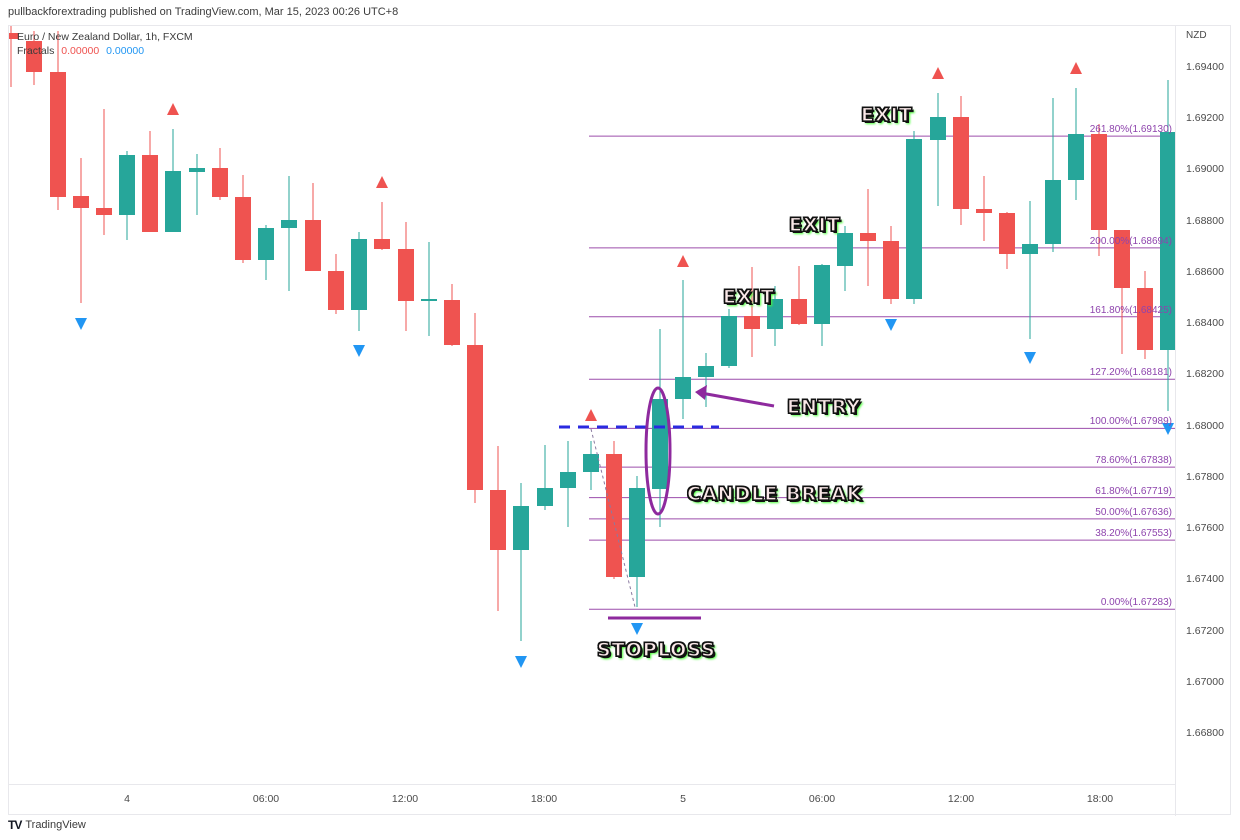 This screenshot has width=1240, height=840. Describe the element at coordinates (656, 649) in the screenshot. I see `stoploss-label: STOPLOSS` at that location.